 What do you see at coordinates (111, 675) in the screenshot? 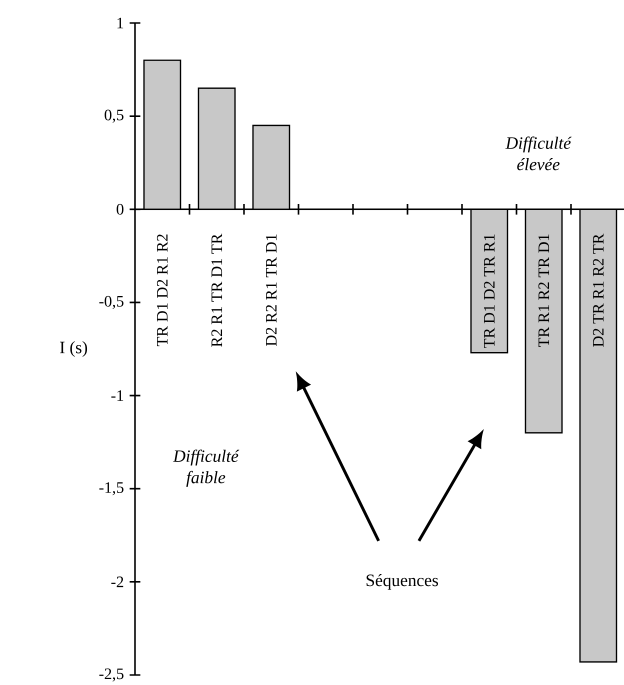
I see `y-tick-label: -2,5` at bounding box center [111, 675].